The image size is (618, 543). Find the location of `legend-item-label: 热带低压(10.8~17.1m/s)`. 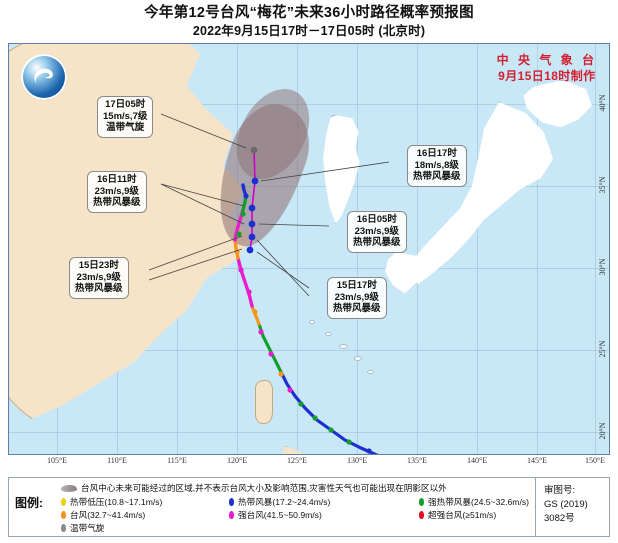

legend-item-label: 热带低压(10.8~17.1m/s) is located at coordinates (116, 502).